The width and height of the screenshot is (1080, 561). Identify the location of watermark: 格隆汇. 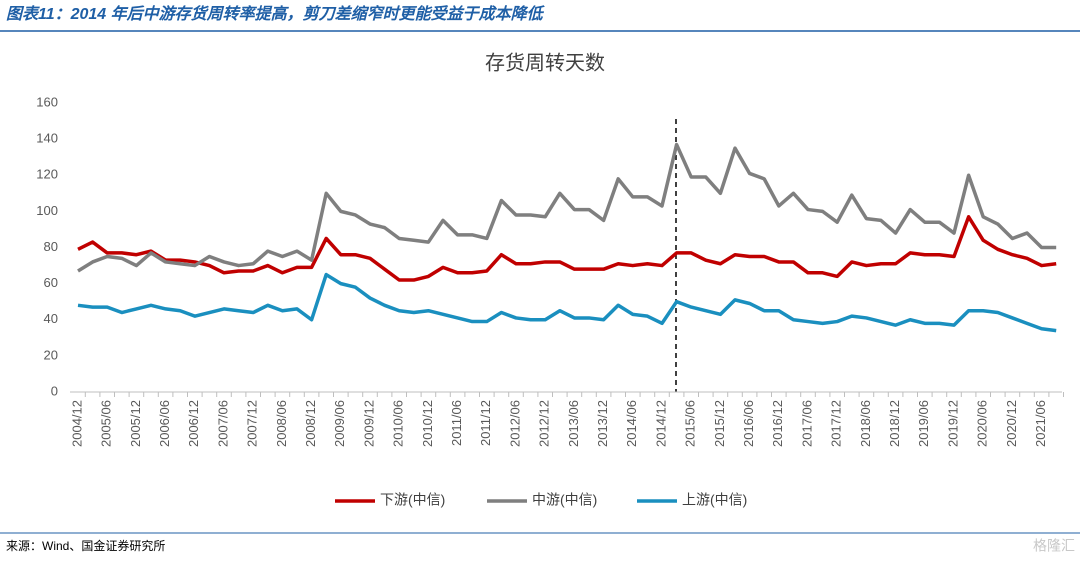
(1054, 546).